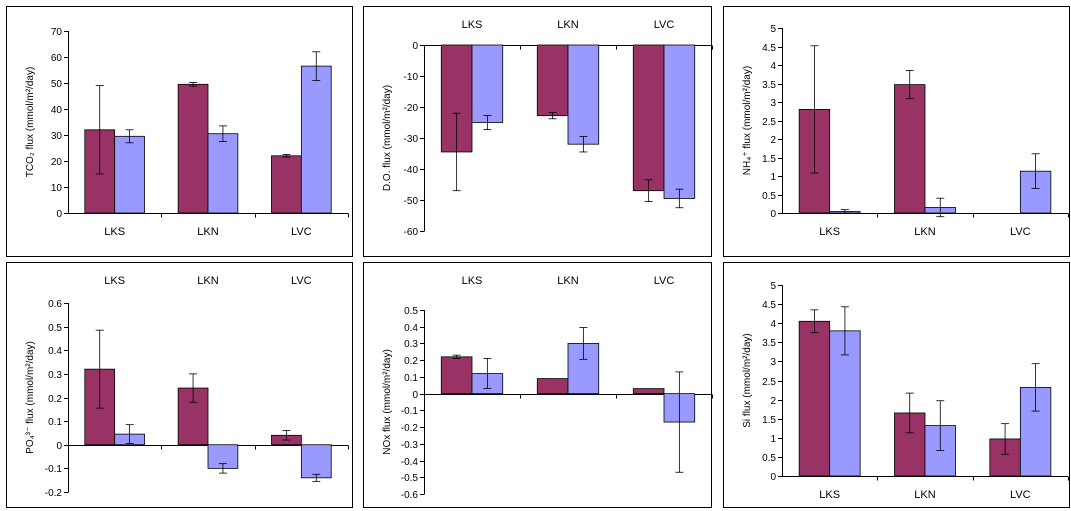 The height and width of the screenshot is (511, 1071). Describe the element at coordinates (411, 139) in the screenshot. I see `y-tick-label: -30` at that location.